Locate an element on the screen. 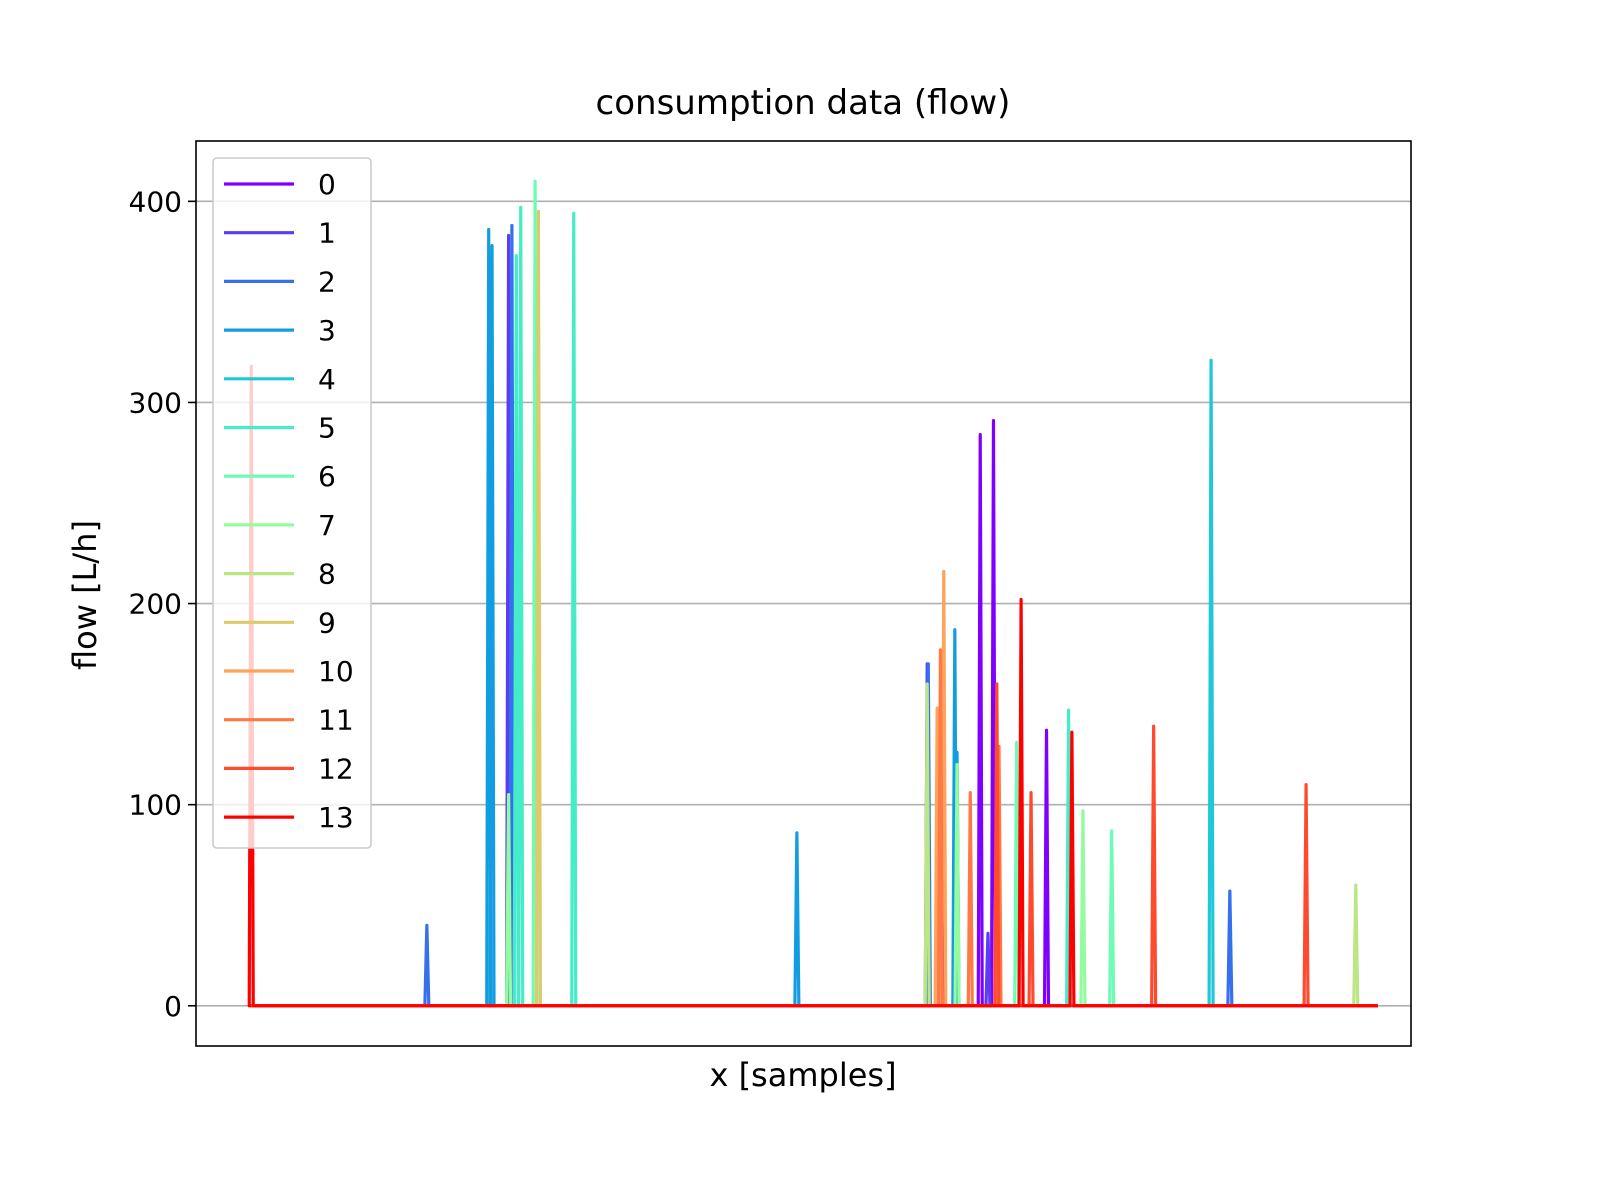 The height and width of the screenshot is (1200, 1600). y-tick-label-200: 200 is located at coordinates (155, 604).